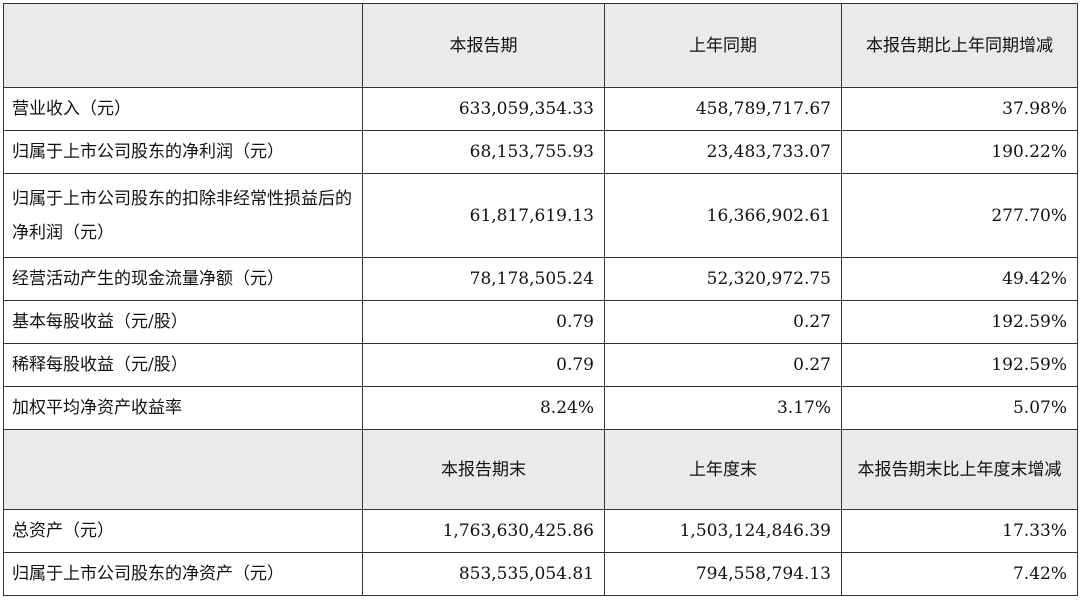 The height and width of the screenshot is (614, 1080). Describe the element at coordinates (959, 531) in the screenshot. I see `row-change-value: 17.33%` at that location.